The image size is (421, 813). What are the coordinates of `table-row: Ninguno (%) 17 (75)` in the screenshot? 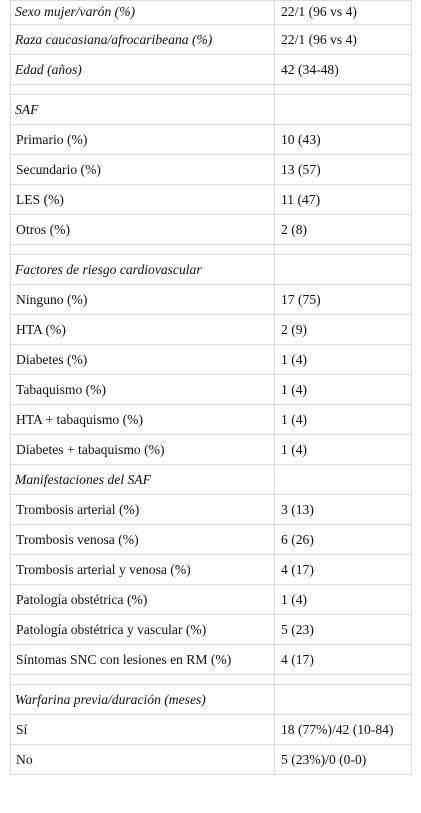 It's located at (211, 299).